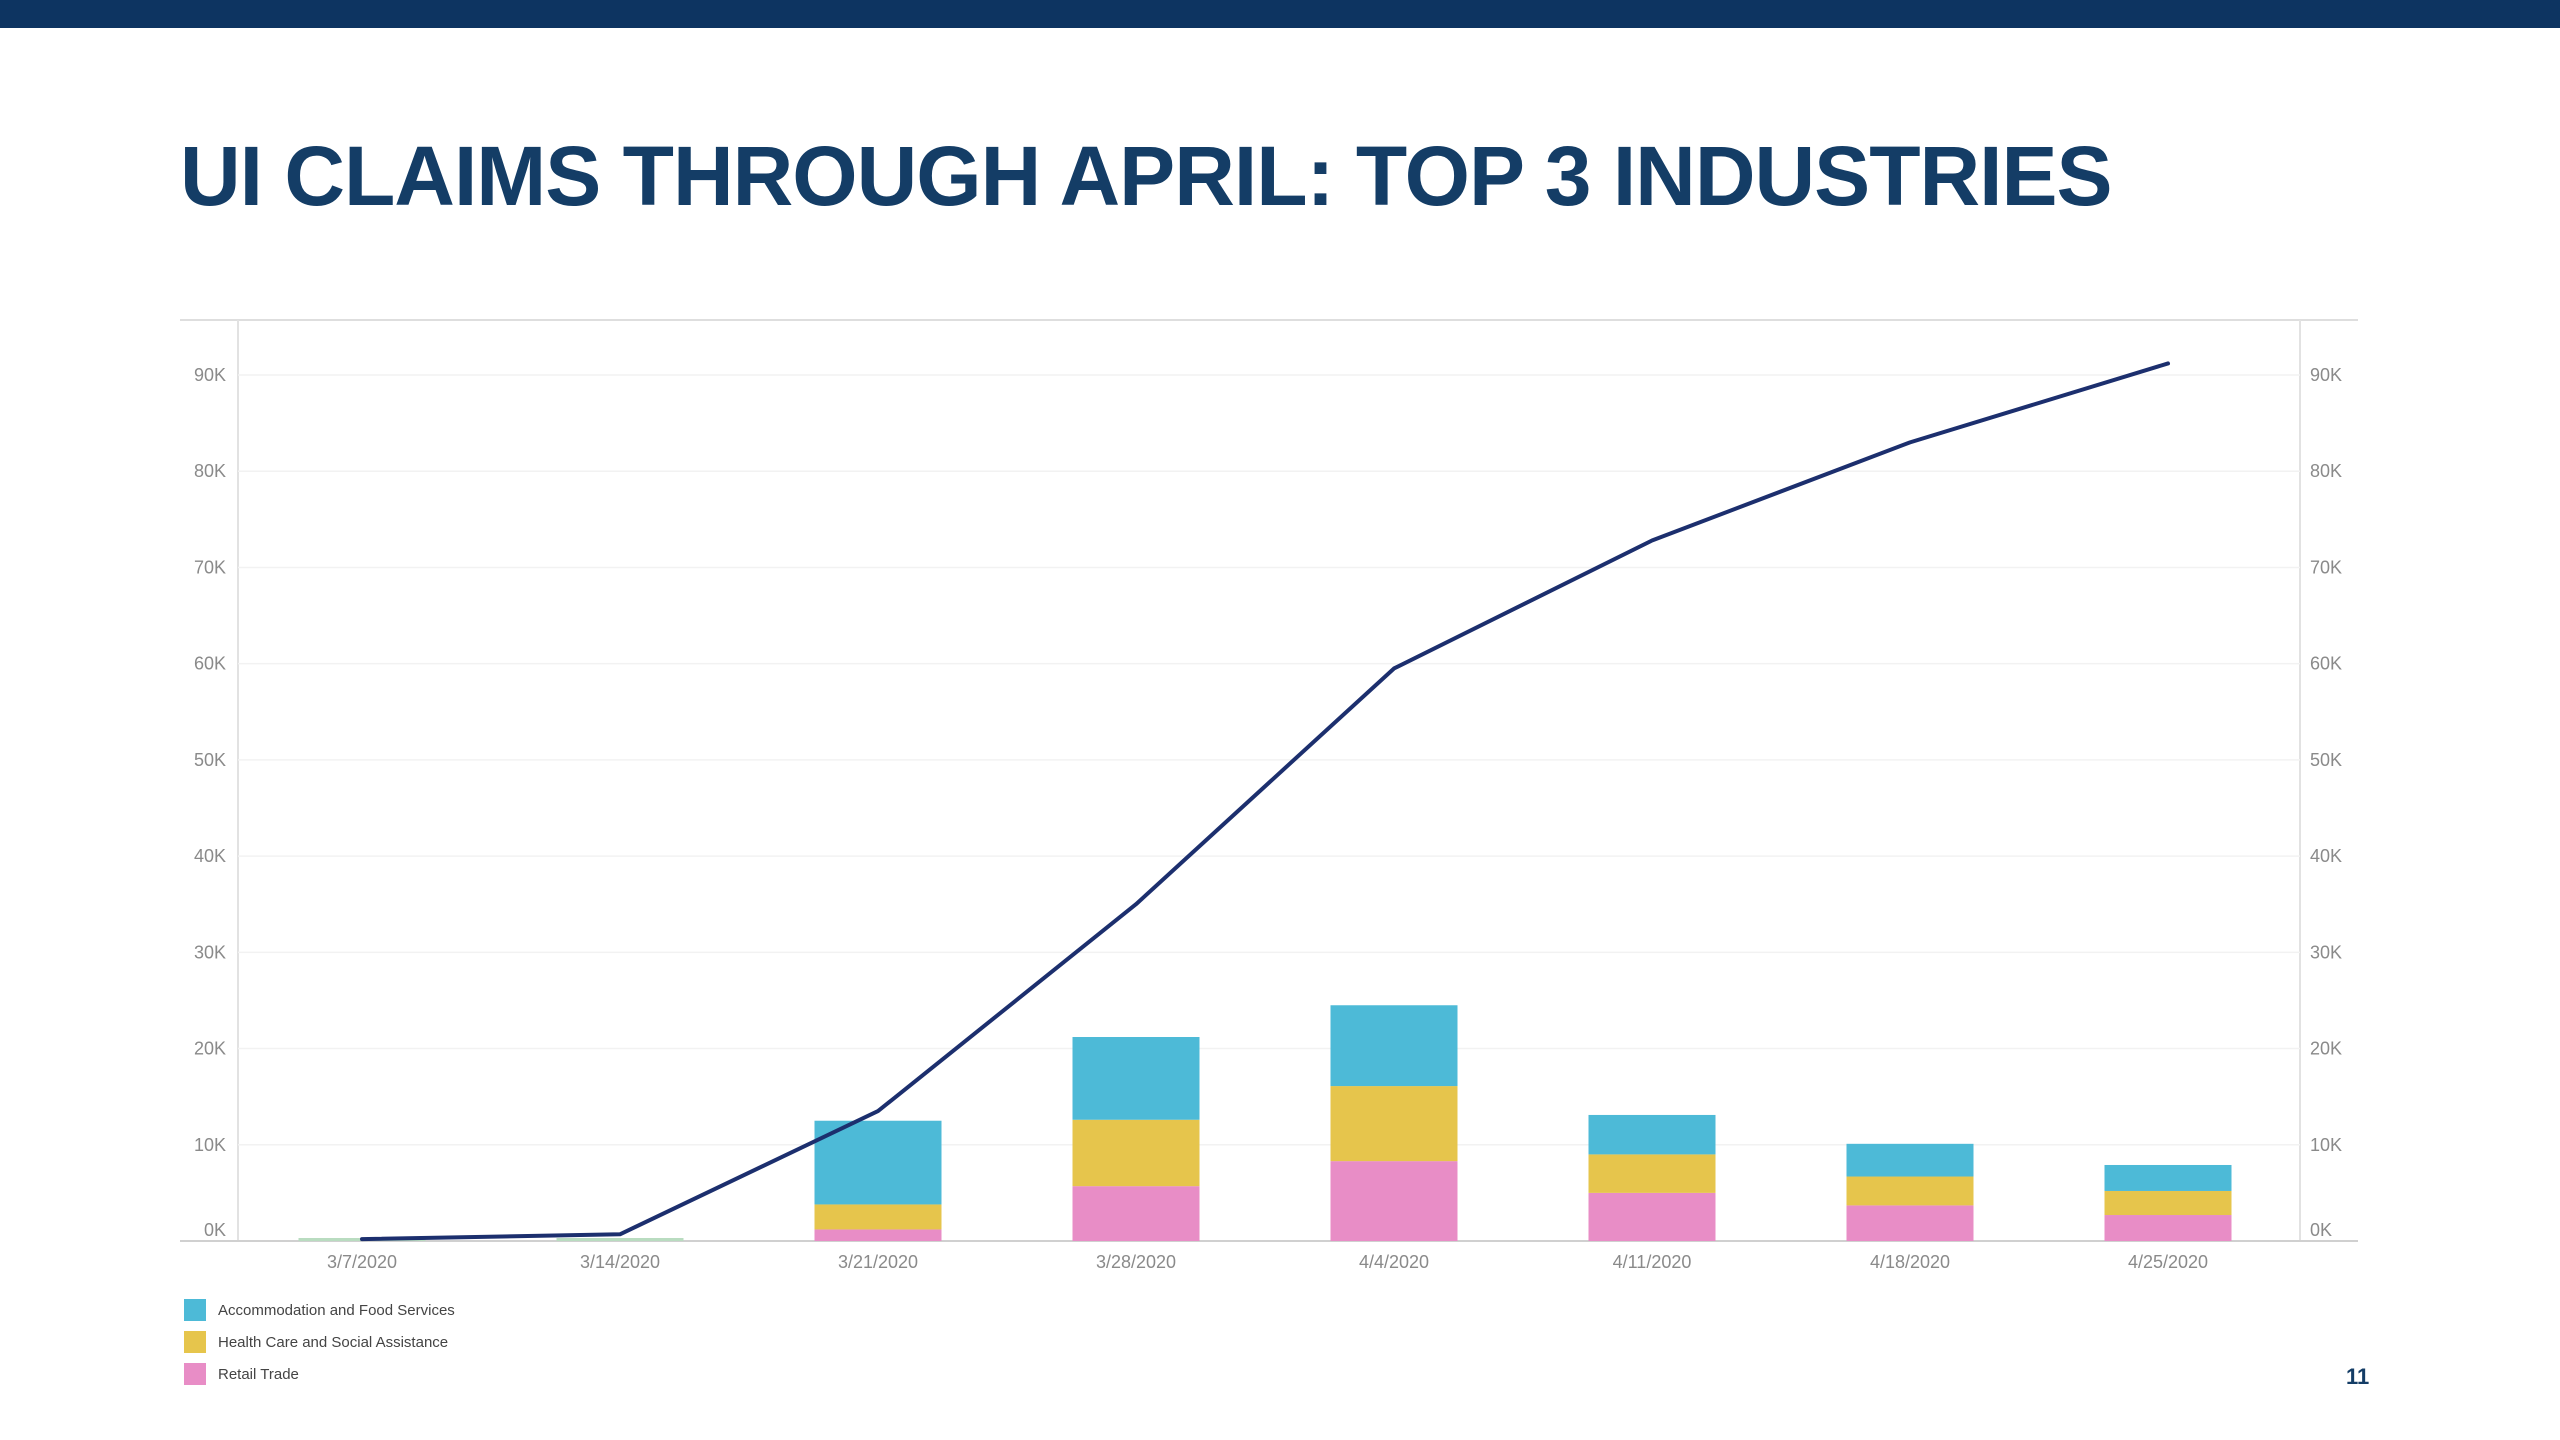 Image resolution: width=2560 pixels, height=1440 pixels. Describe the element at coordinates (210, 952) in the screenshot. I see `y-tick-label-left: 30K` at that location.